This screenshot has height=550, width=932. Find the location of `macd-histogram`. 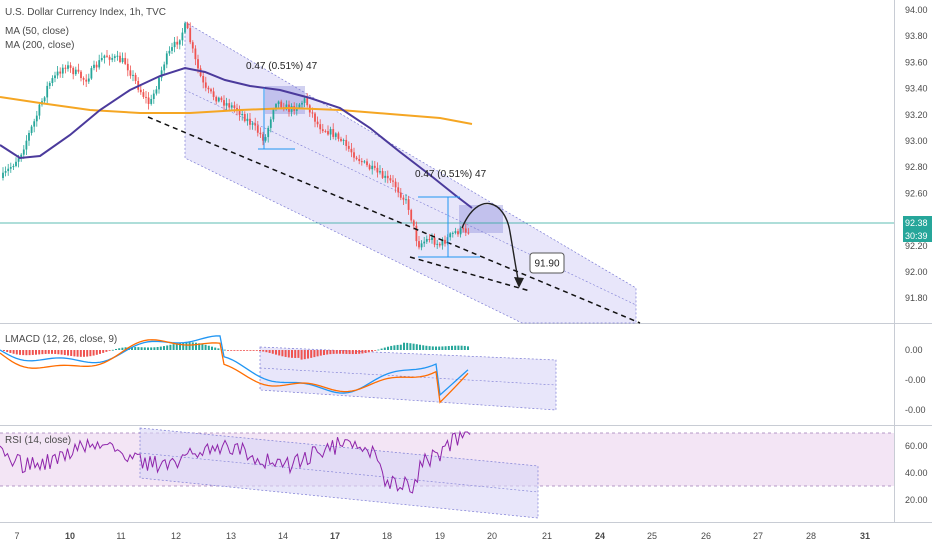

macd-histogram is located at coordinates (236, 351).